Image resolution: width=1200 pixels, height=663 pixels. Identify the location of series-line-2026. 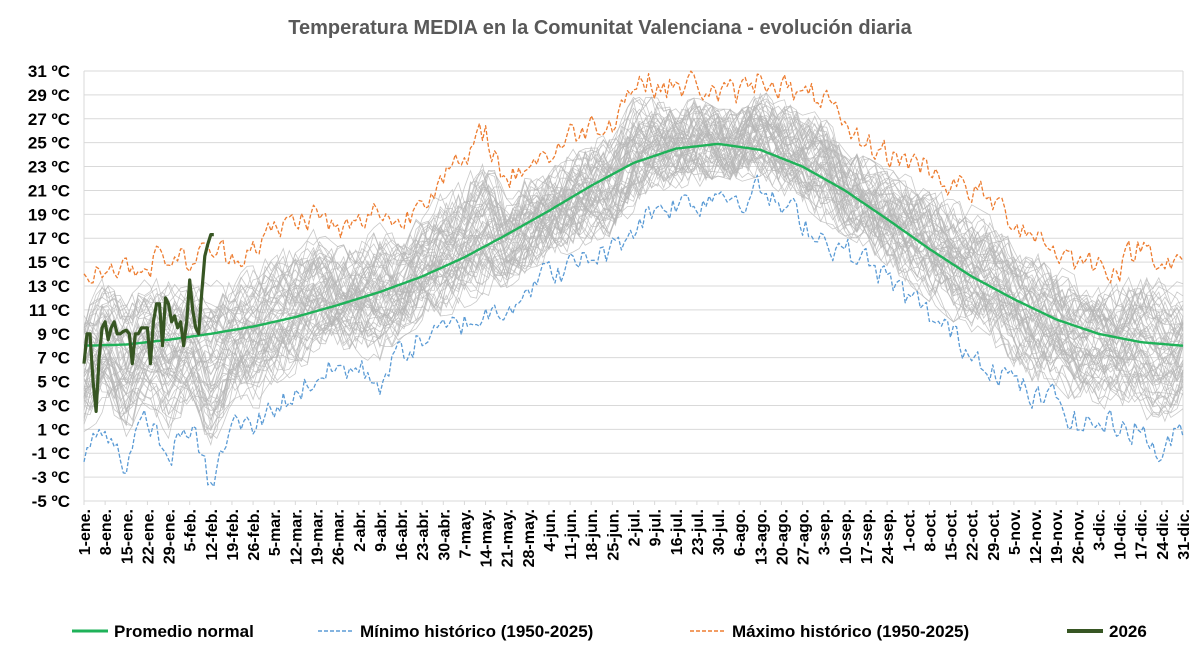
(148, 323).